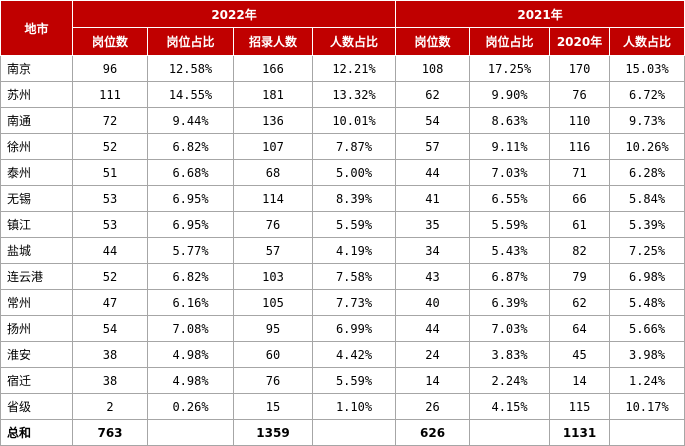 The width and height of the screenshot is (685, 446). I want to click on data-cell: 181, so click(273, 94).